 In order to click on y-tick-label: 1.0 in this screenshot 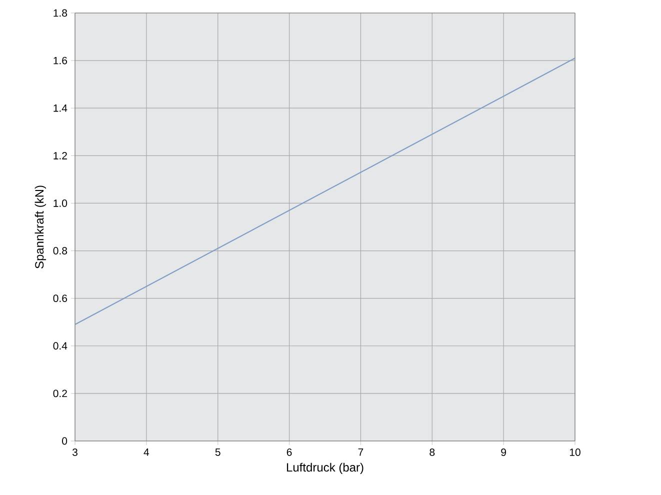, I will do `click(61, 203)`.